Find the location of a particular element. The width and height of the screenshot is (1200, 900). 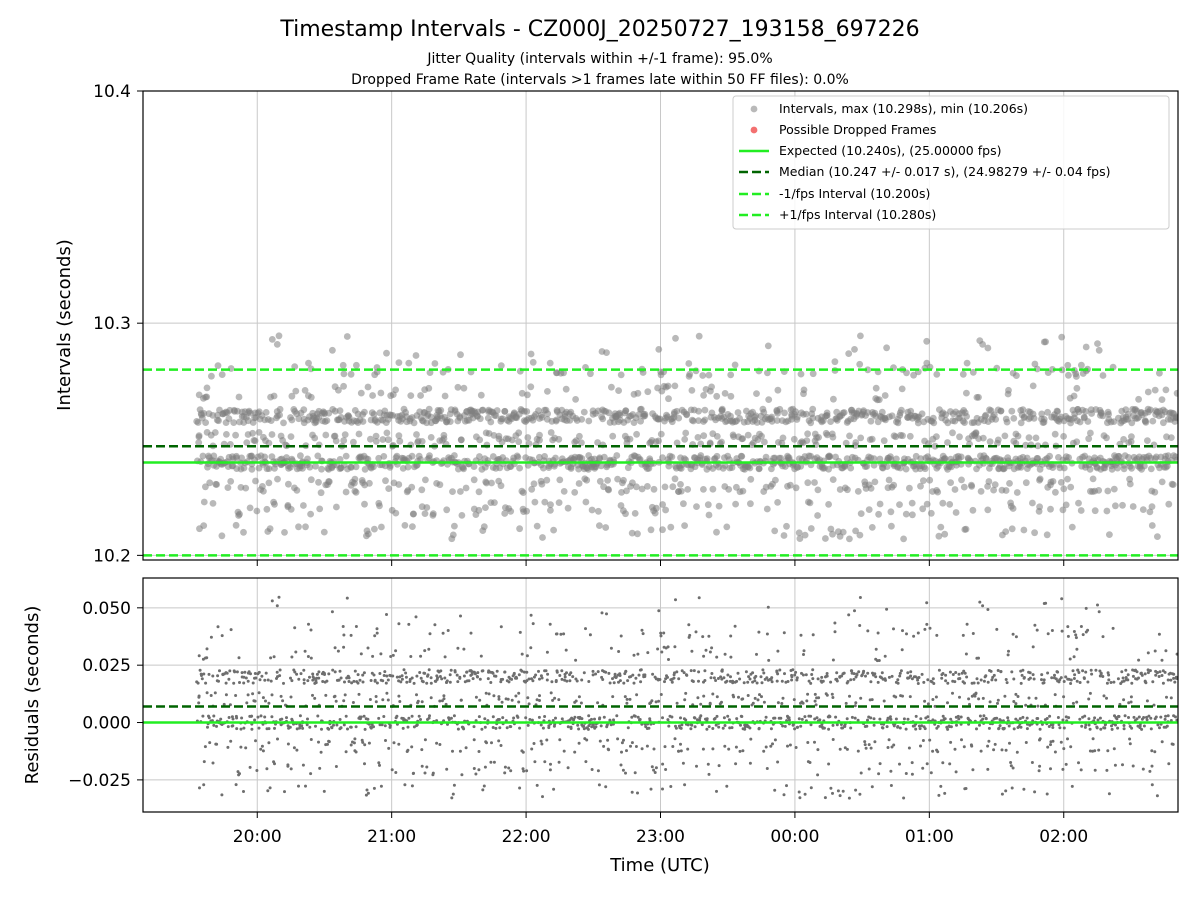

y-tick-label: 10.3 is located at coordinates (112, 324).